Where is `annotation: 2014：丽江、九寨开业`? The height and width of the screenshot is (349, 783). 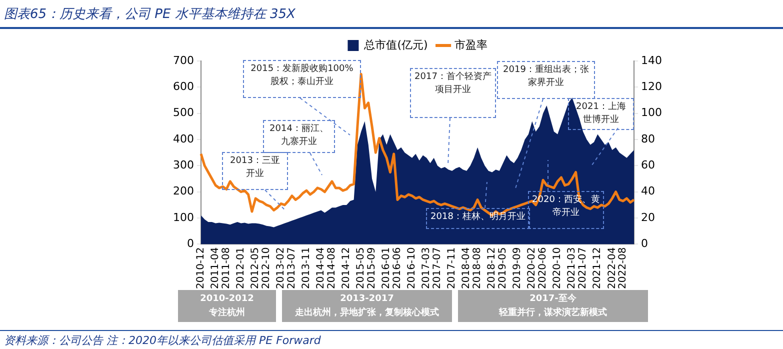
annotation: 2014：丽江、九寨开业 is located at coordinates (299, 136).